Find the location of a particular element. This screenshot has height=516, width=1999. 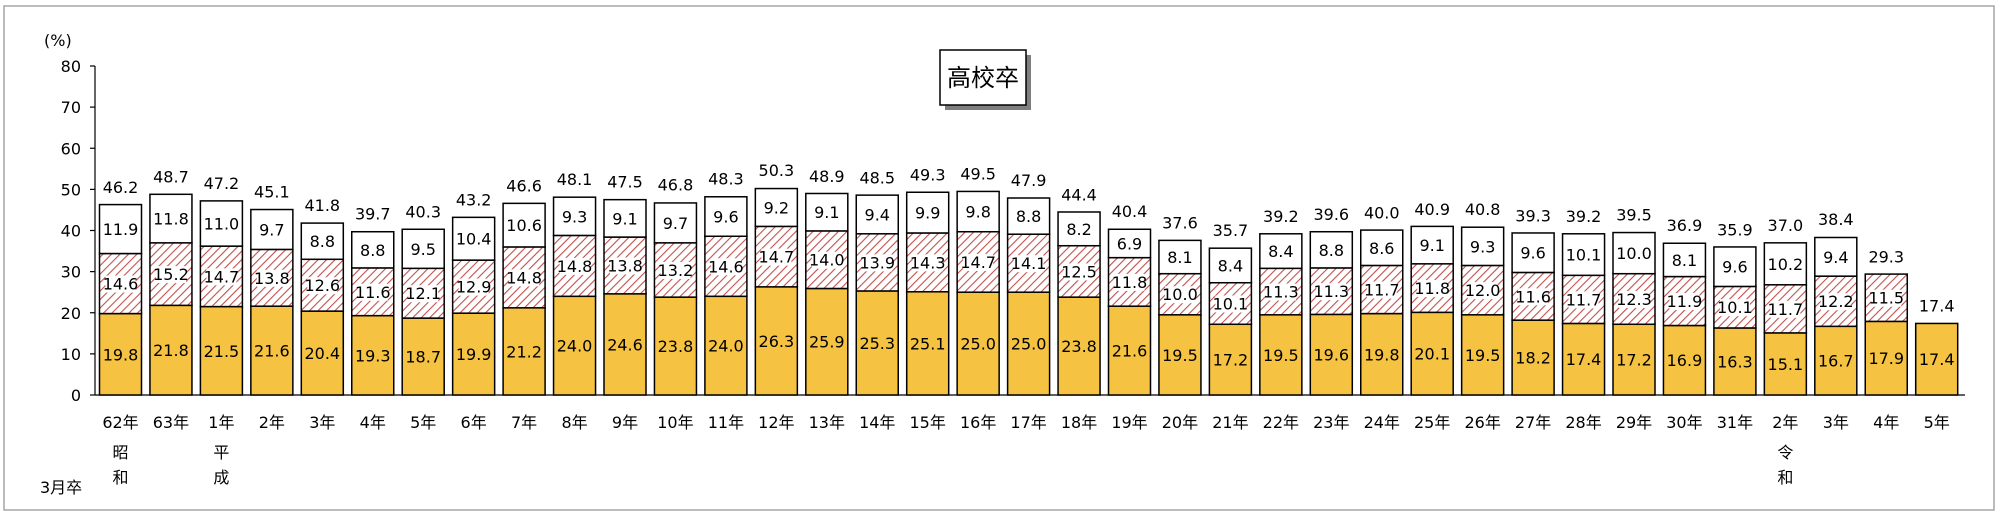

bar-value-label-bottom: 19.6 is located at coordinates (1331, 355).